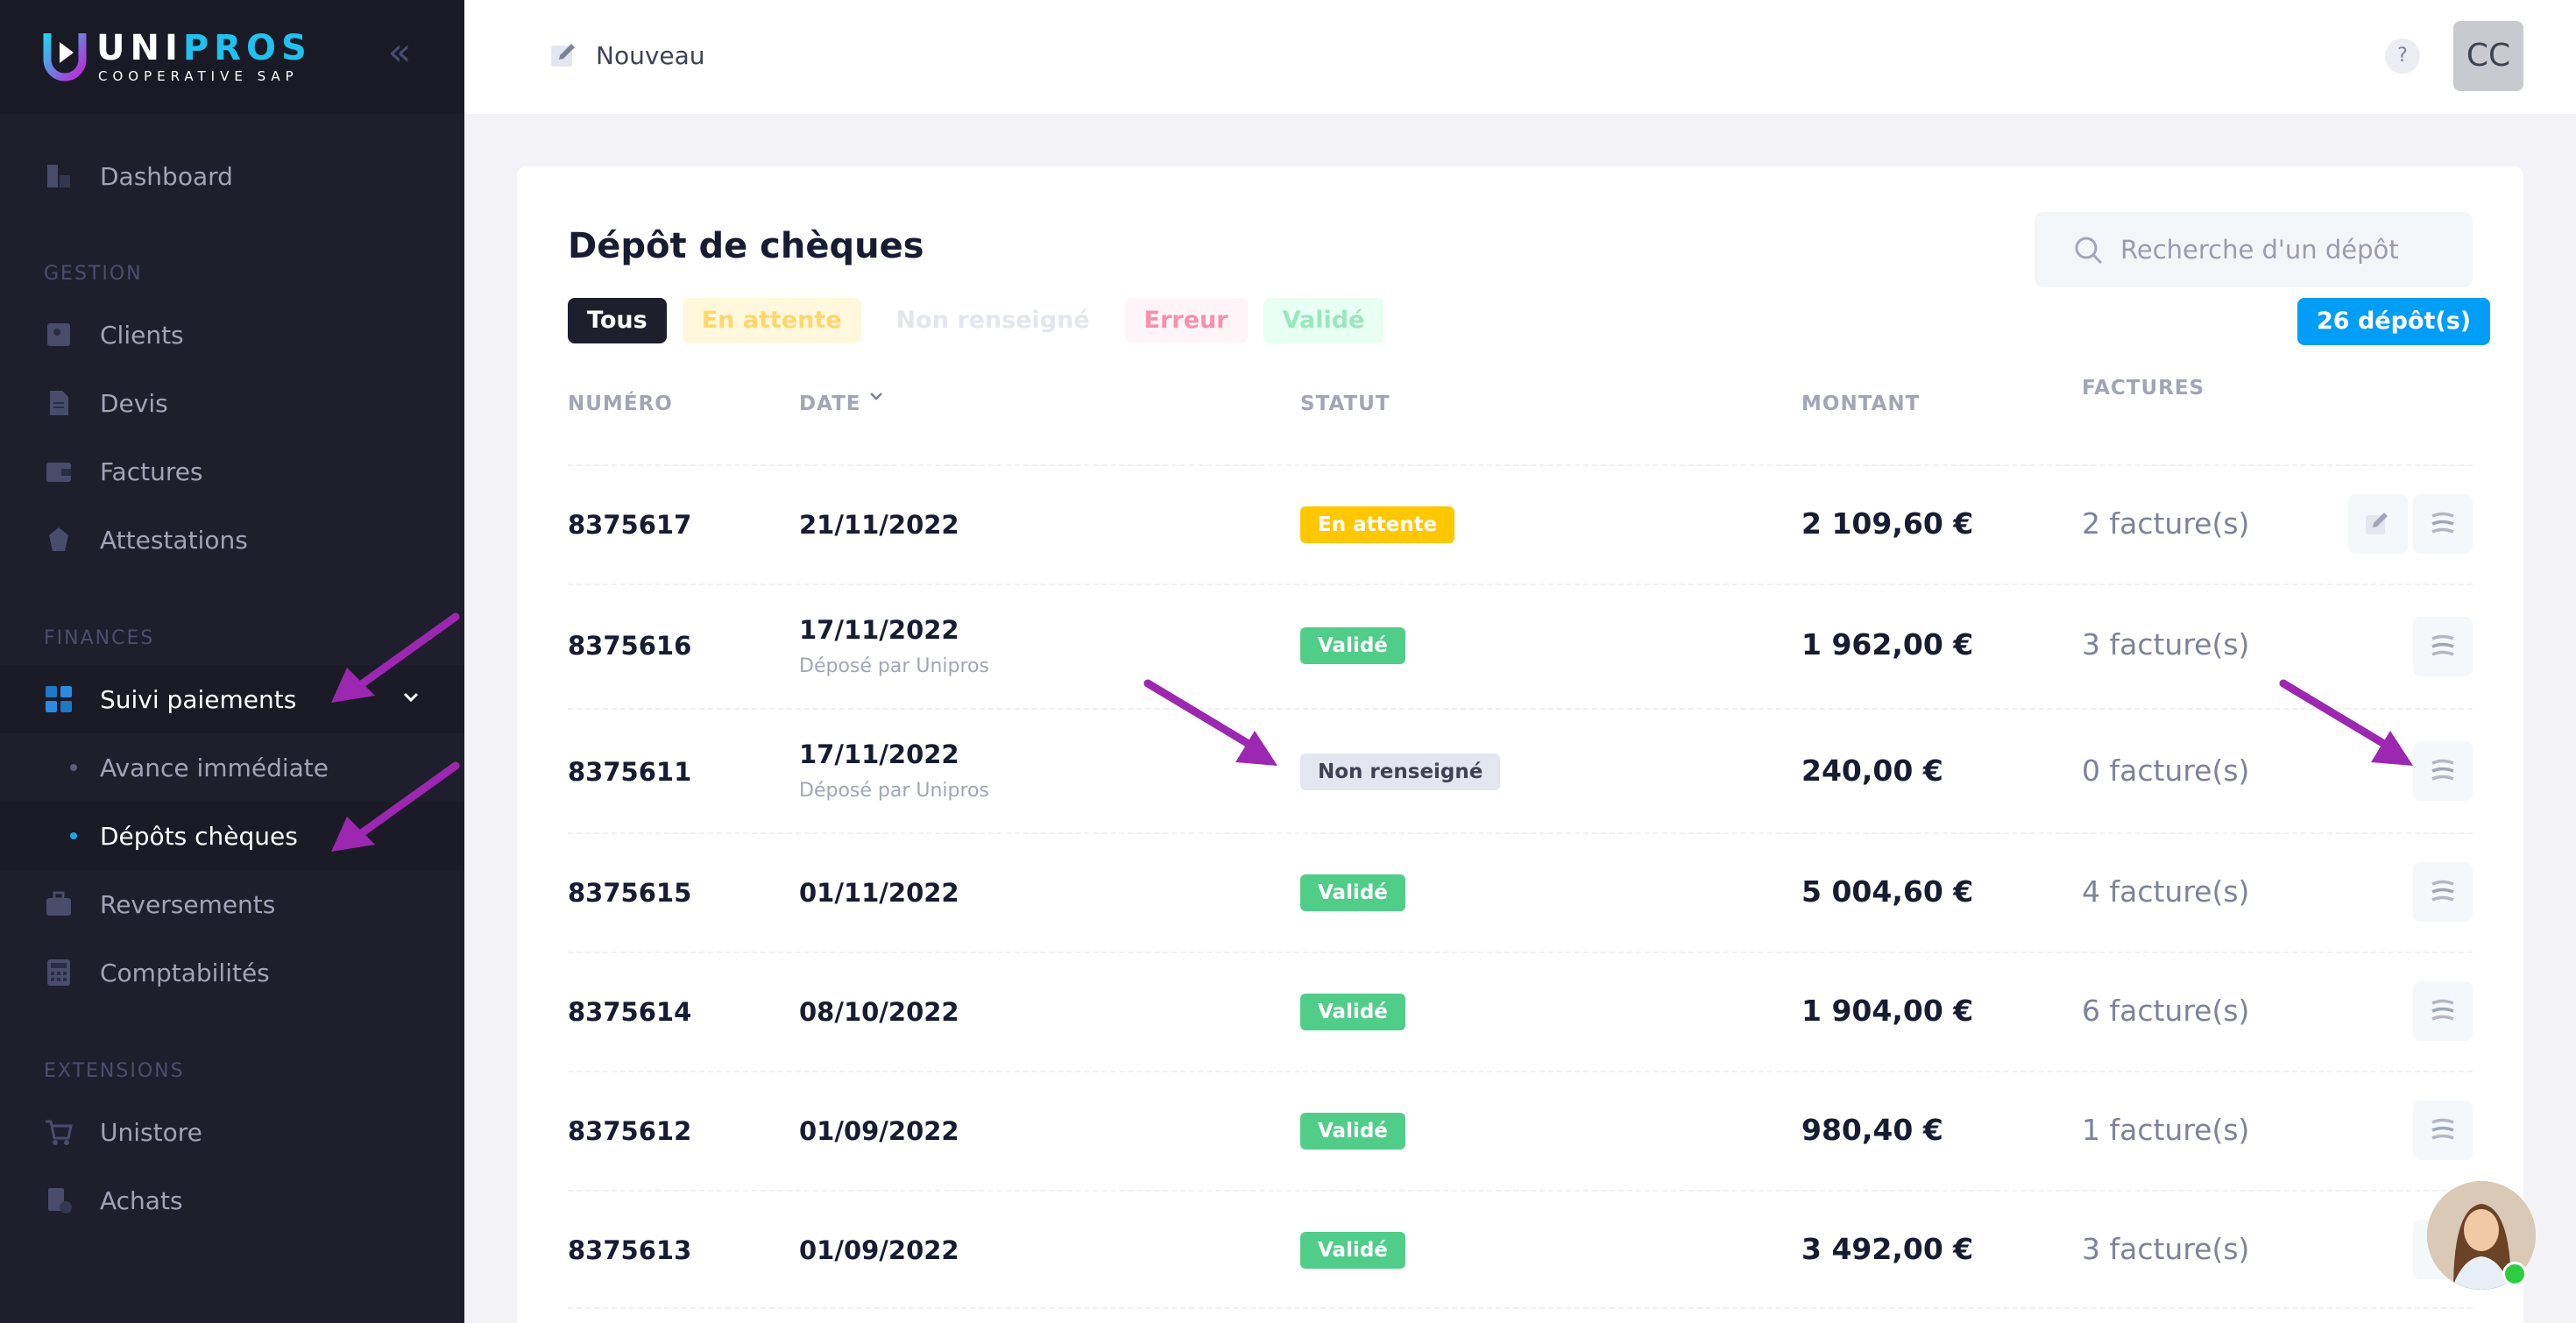 This screenshot has height=1323, width=2576. I want to click on chat-support-button, so click(2481, 1235).